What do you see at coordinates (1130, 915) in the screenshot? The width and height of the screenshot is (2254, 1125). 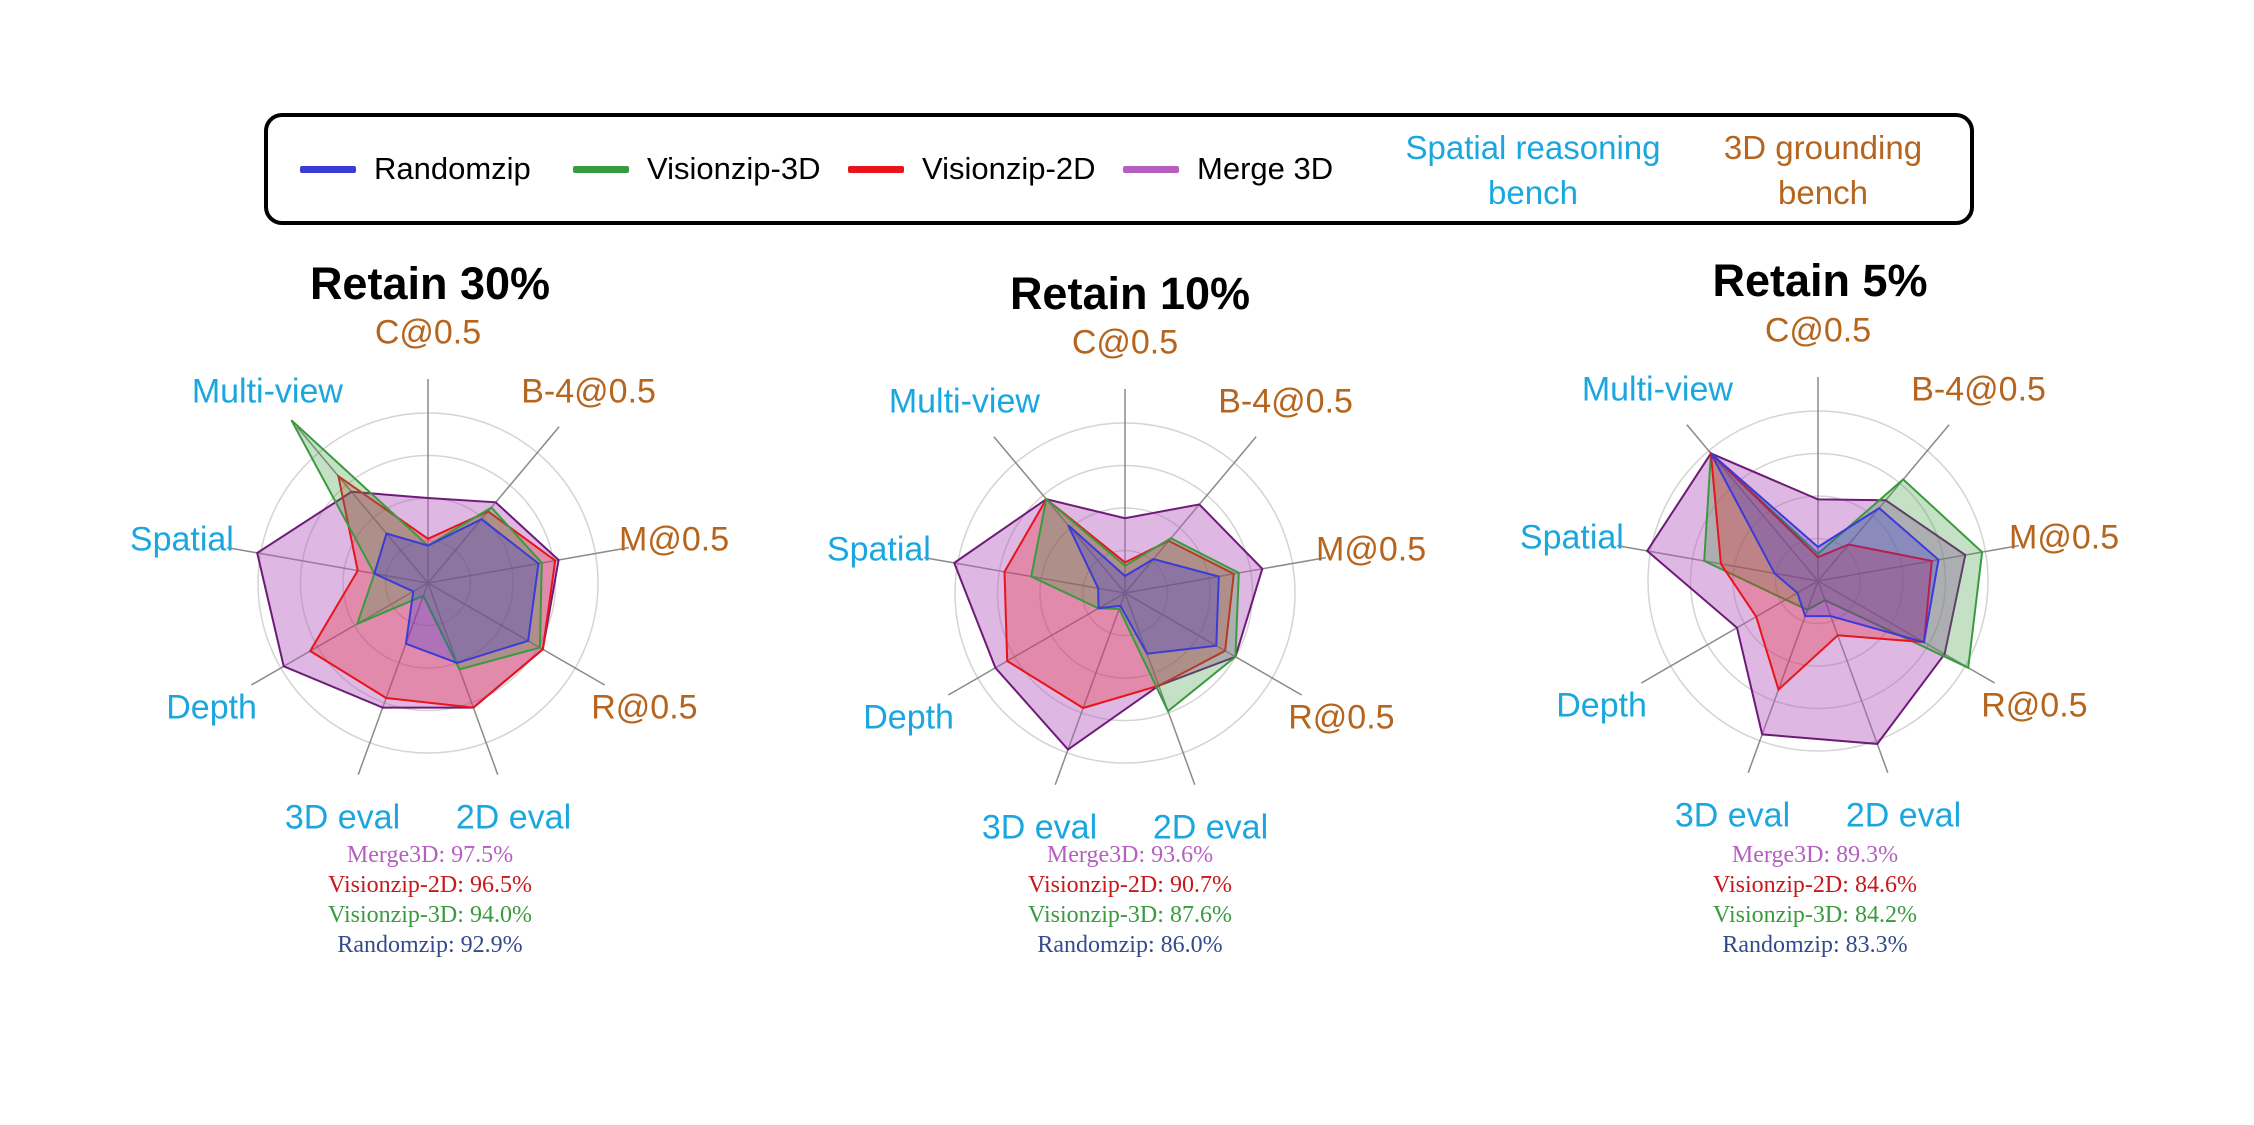 I see `score-line-visionzip-3d: Visionzip-3D: 87.6%` at bounding box center [1130, 915].